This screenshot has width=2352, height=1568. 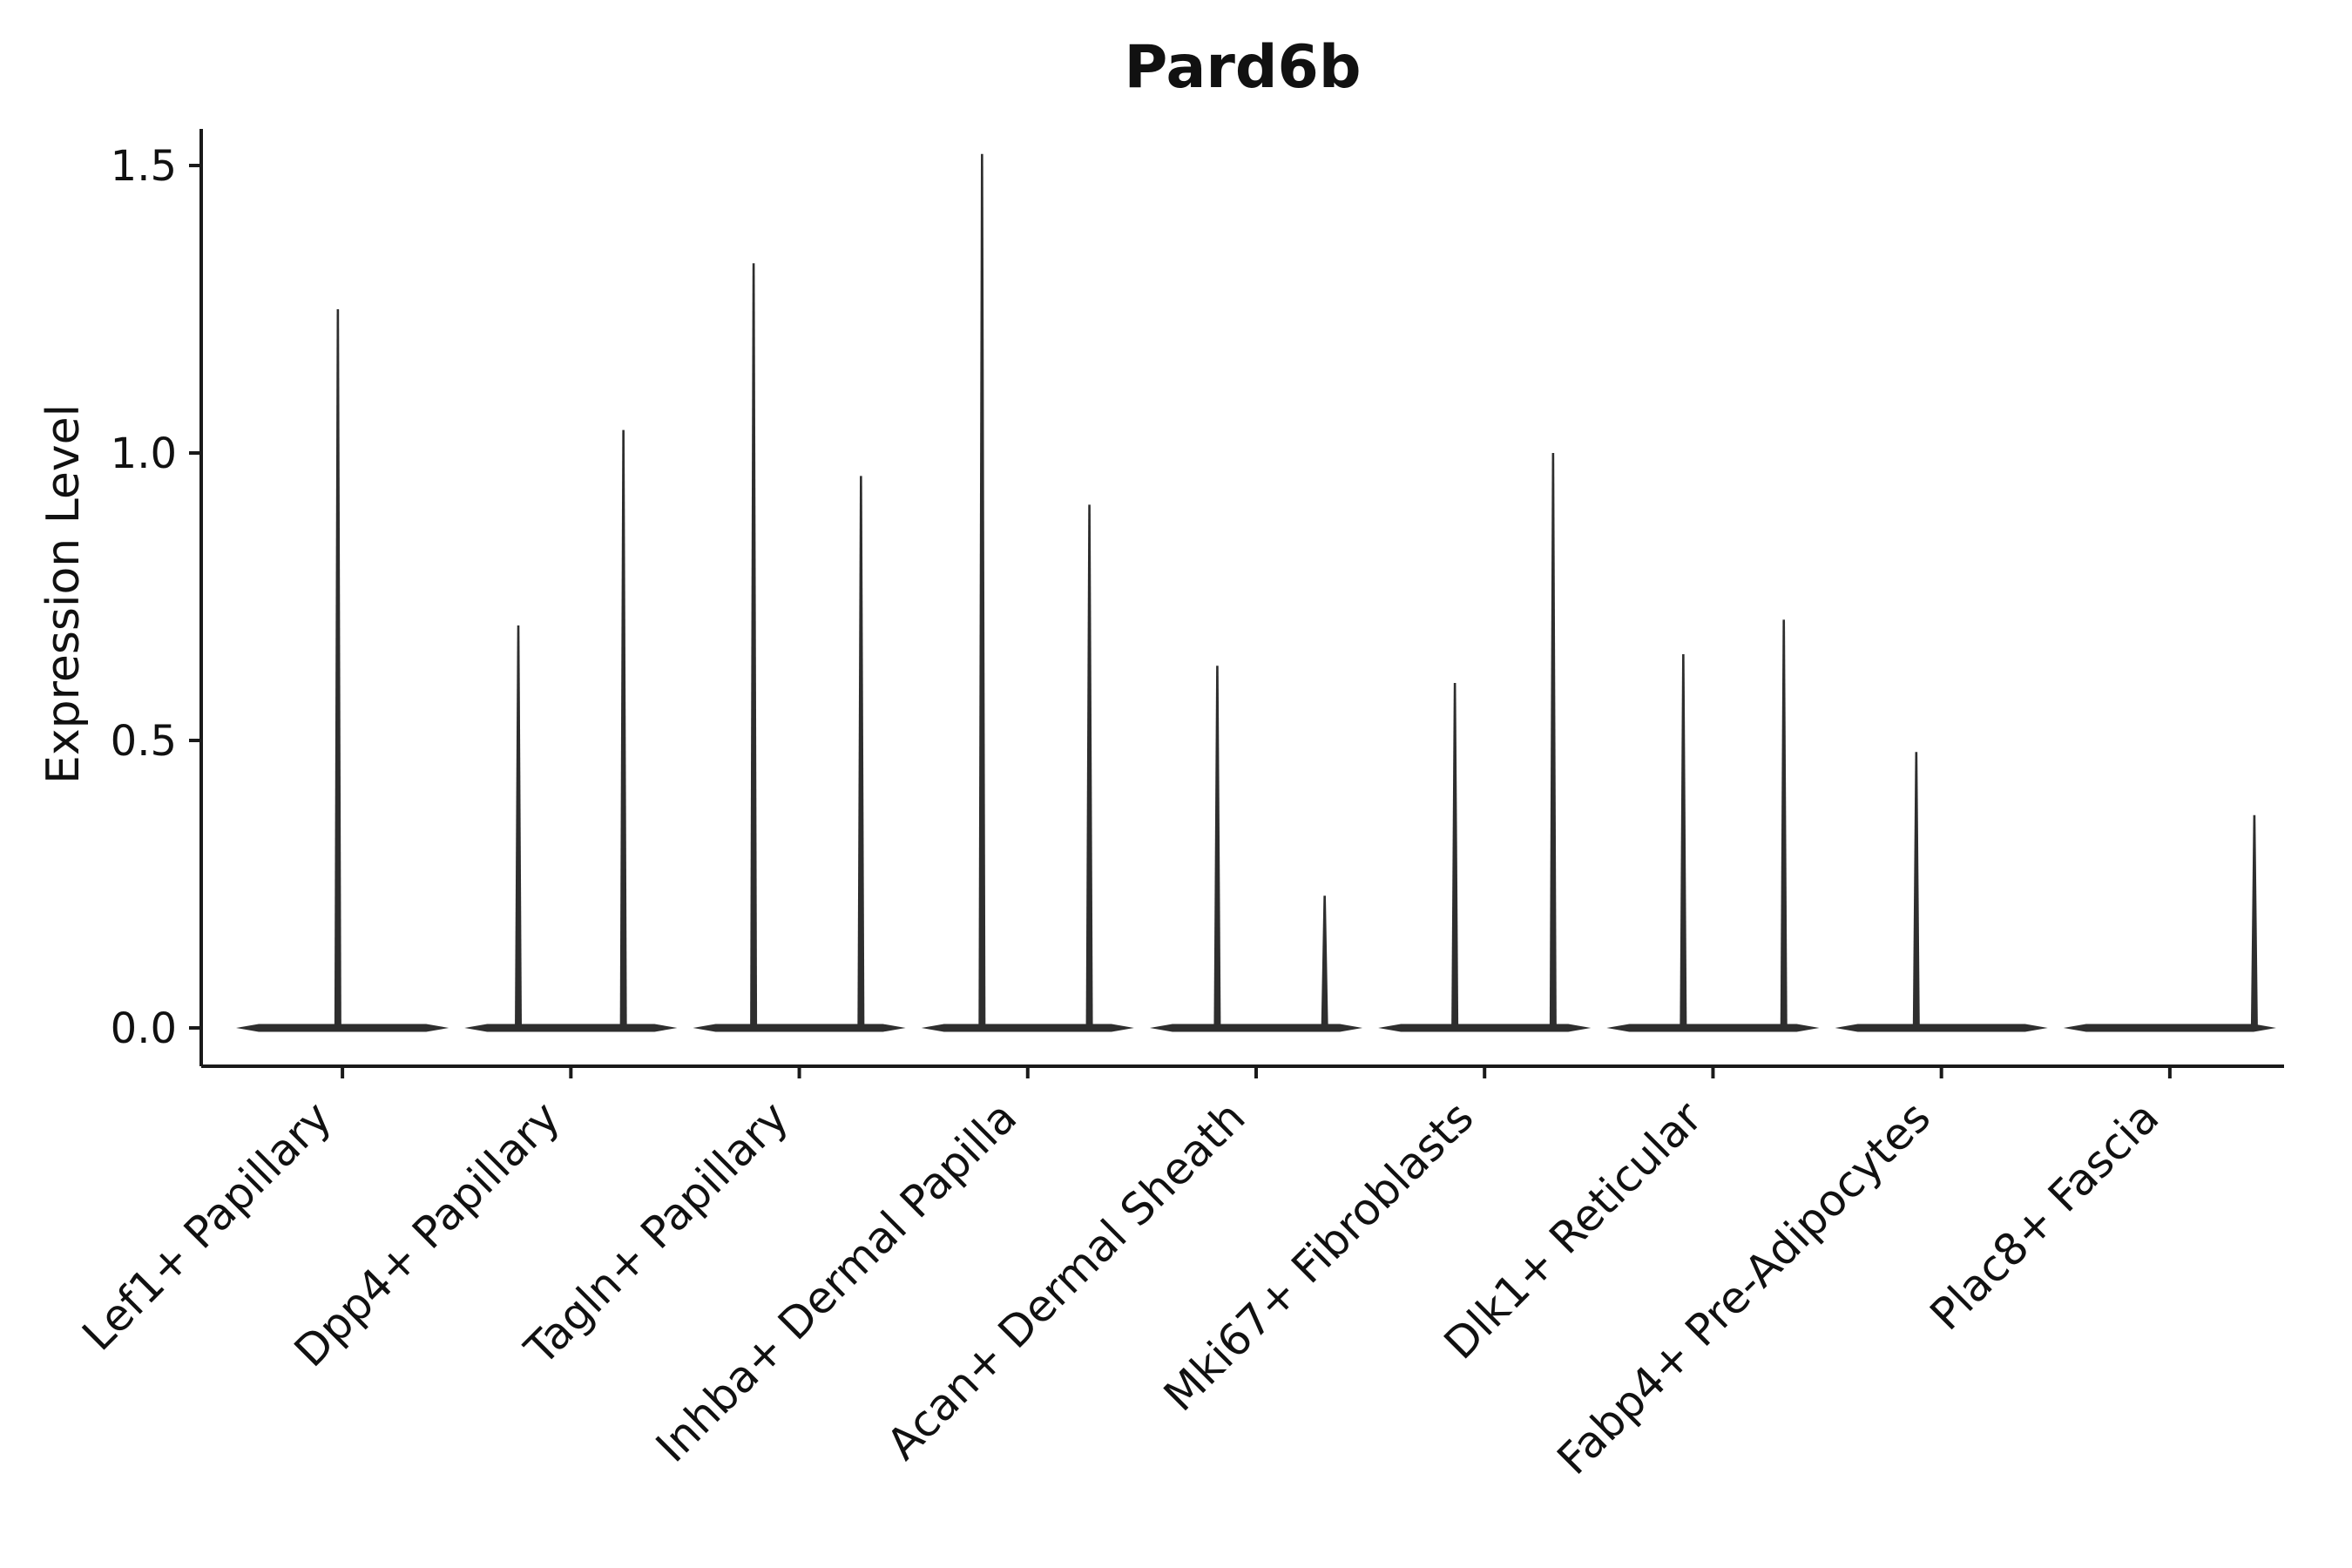 I want to click on x-axis-category-label: Lef1+ Papillary, so click(x=207, y=1226).